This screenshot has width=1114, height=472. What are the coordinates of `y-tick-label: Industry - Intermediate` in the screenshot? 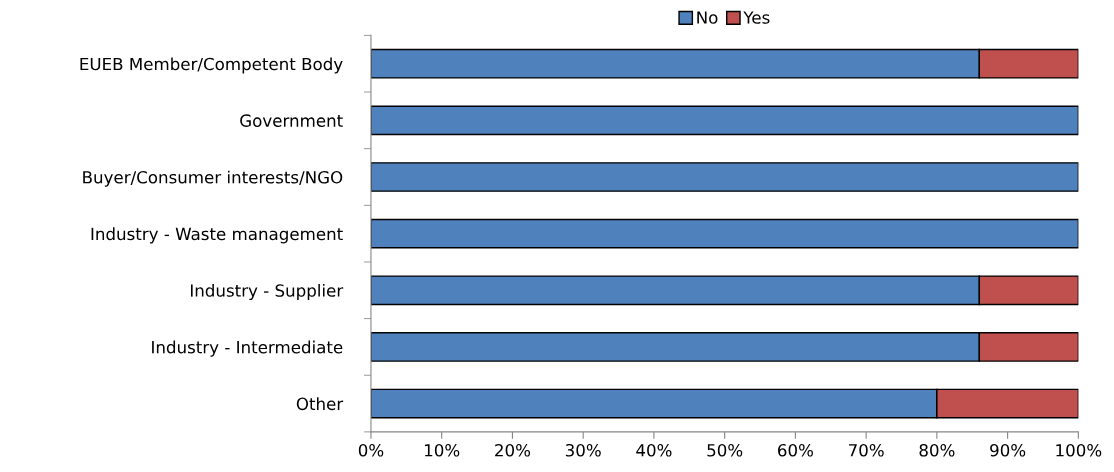 It's located at (247, 348).